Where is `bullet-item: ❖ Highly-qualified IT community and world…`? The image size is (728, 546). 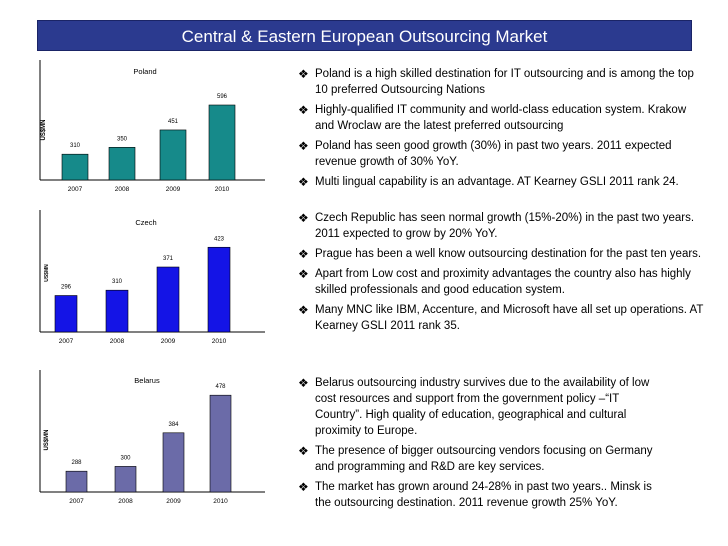
bullet-item: ❖ Highly-qualified IT community and world… is located at coordinates (503, 118).